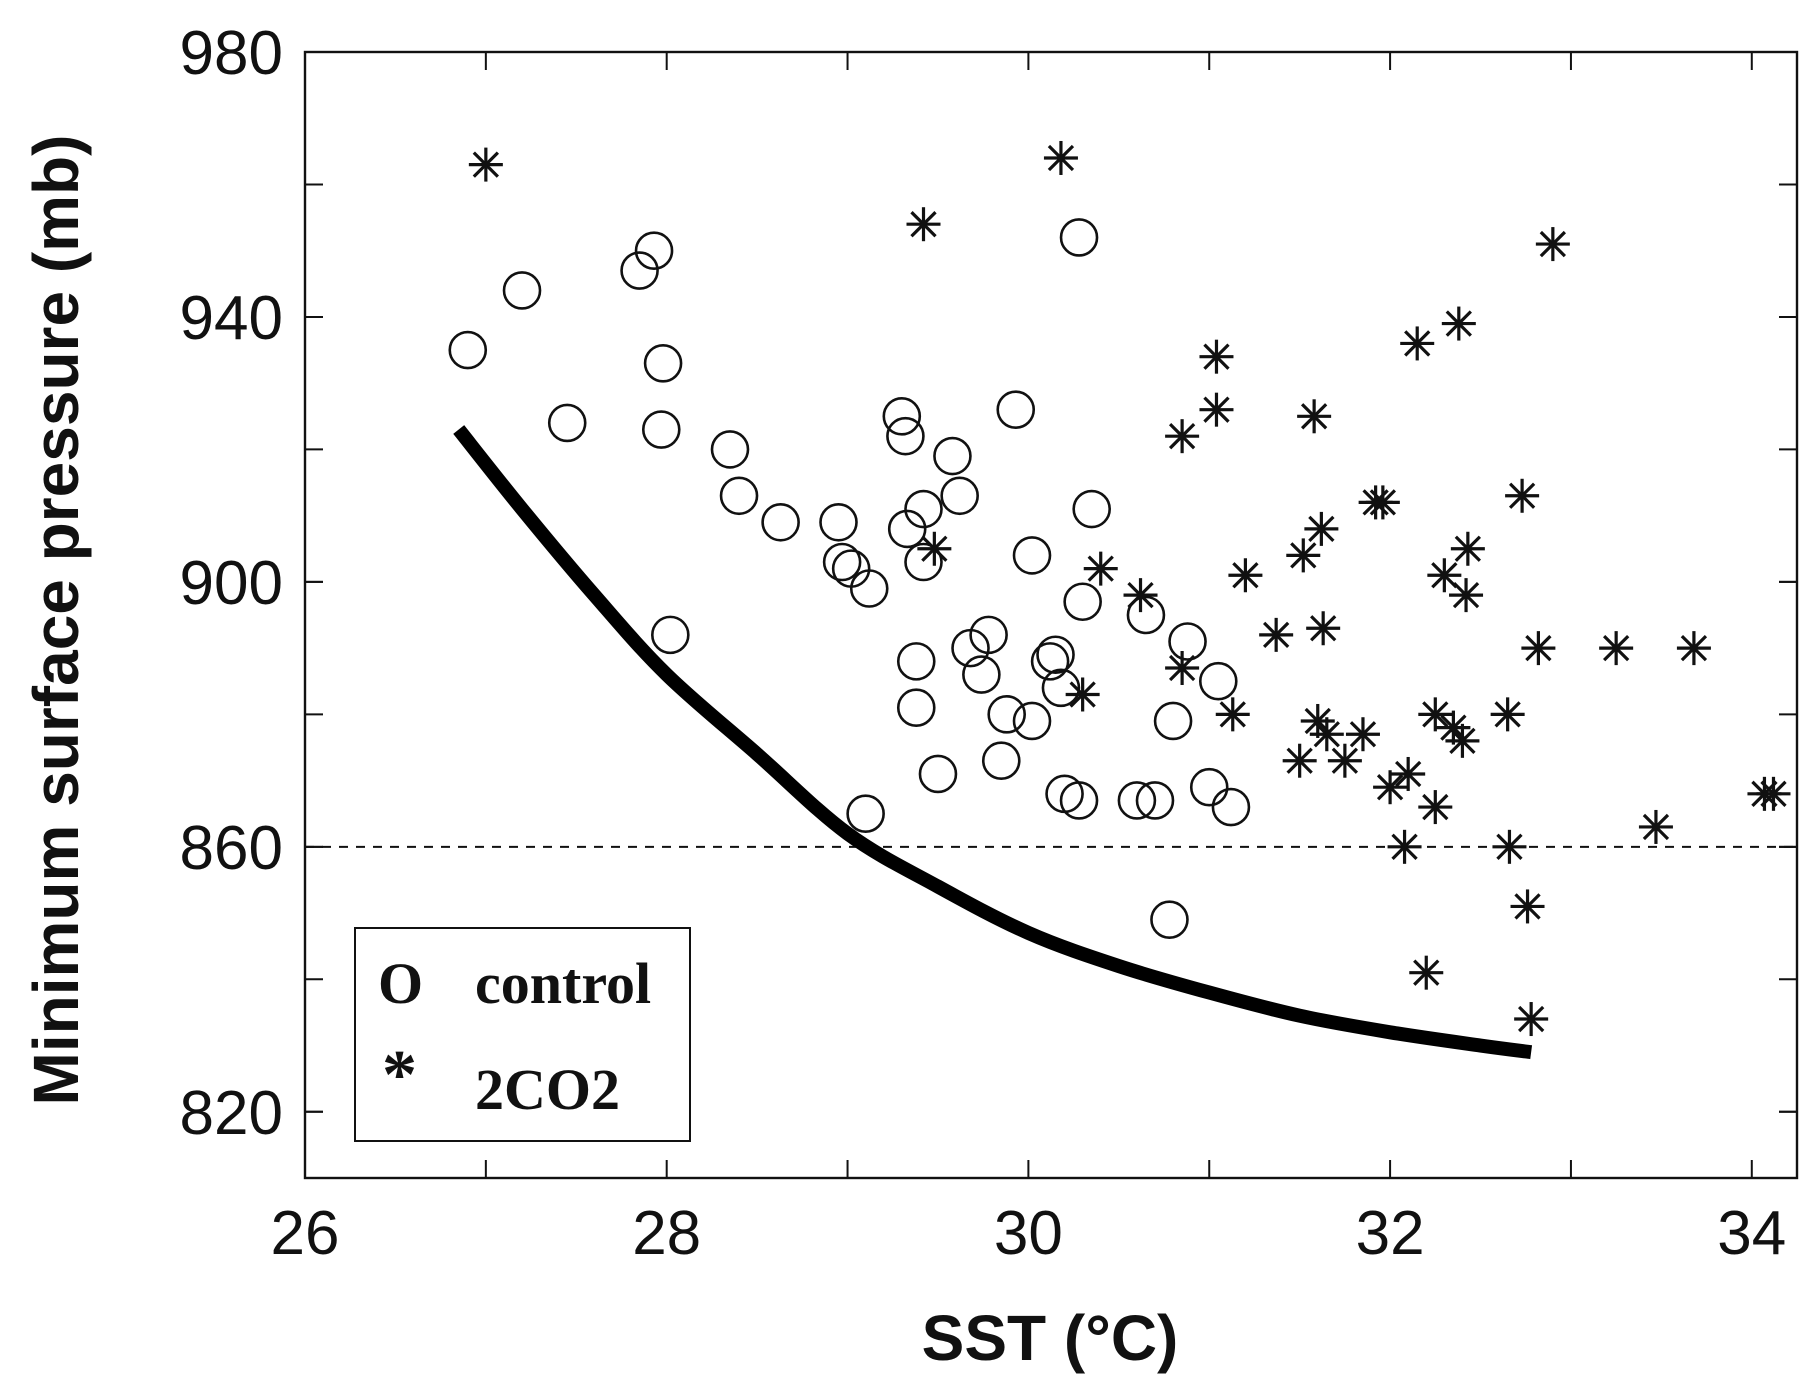 This screenshot has height=1384, width=1800. What do you see at coordinates (563, 983) in the screenshot?
I see `legend-control-label: control` at bounding box center [563, 983].